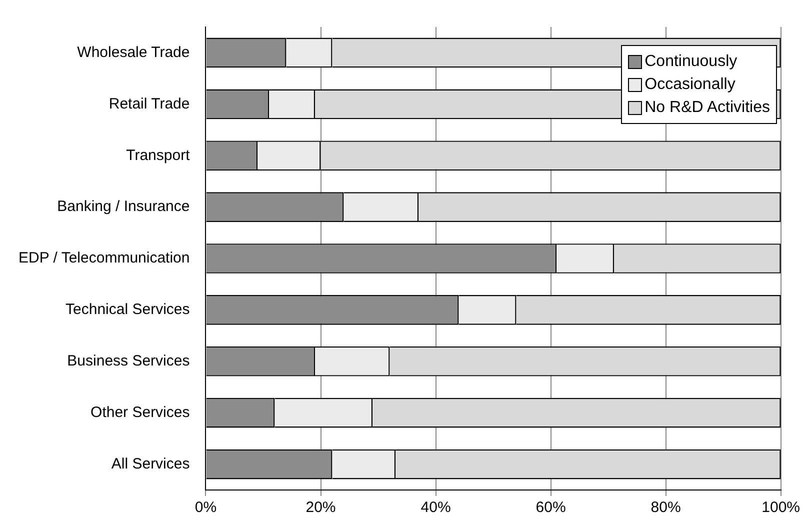 The width and height of the screenshot is (811, 528). What do you see at coordinates (149, 103) in the screenshot?
I see `y-tick-label: Retail Trade` at bounding box center [149, 103].